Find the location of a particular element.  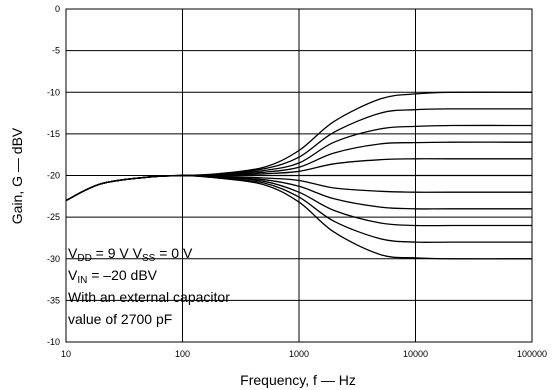

x-tick-label: 10 is located at coordinates (66, 354).